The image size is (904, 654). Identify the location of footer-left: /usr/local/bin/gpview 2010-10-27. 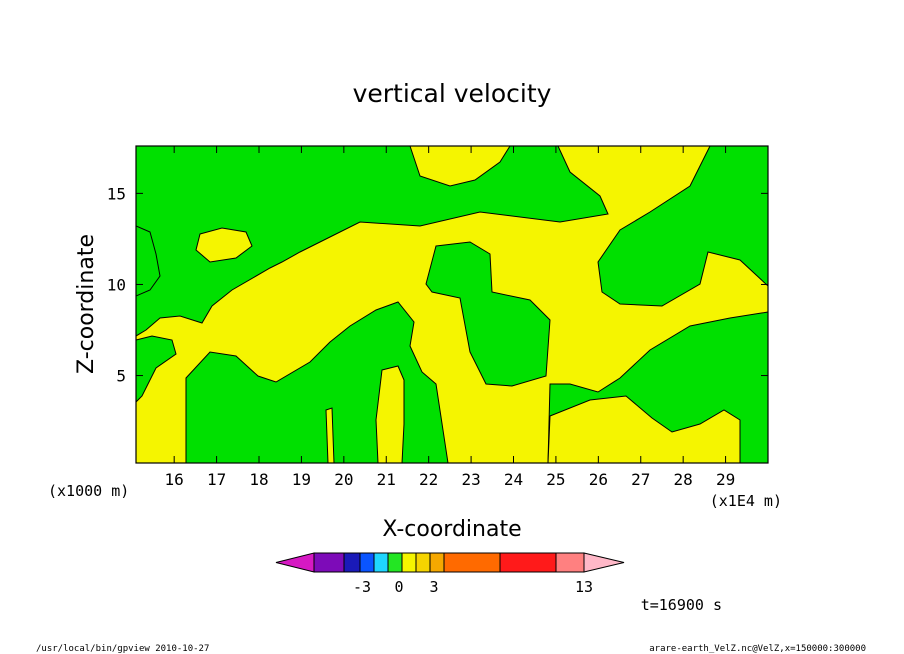
(122, 649).